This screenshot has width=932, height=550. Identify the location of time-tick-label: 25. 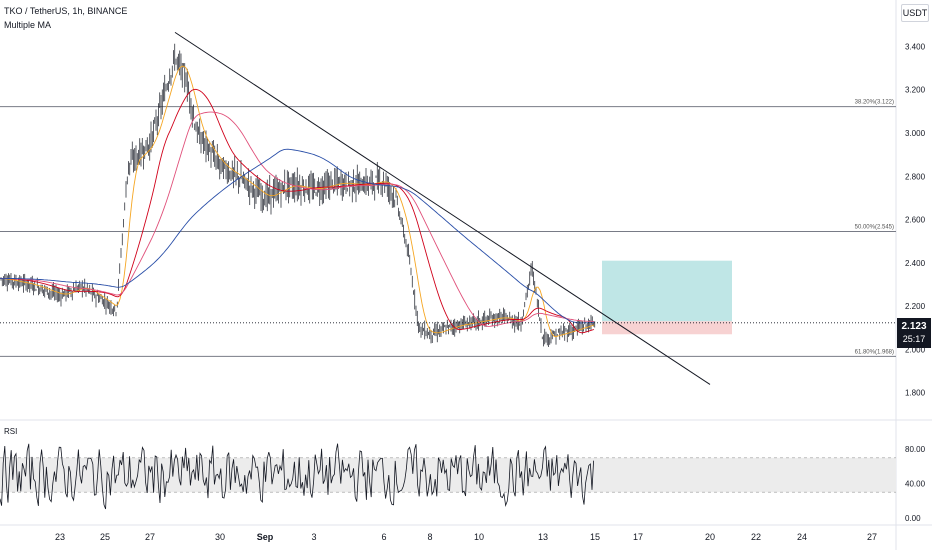
(105, 537).